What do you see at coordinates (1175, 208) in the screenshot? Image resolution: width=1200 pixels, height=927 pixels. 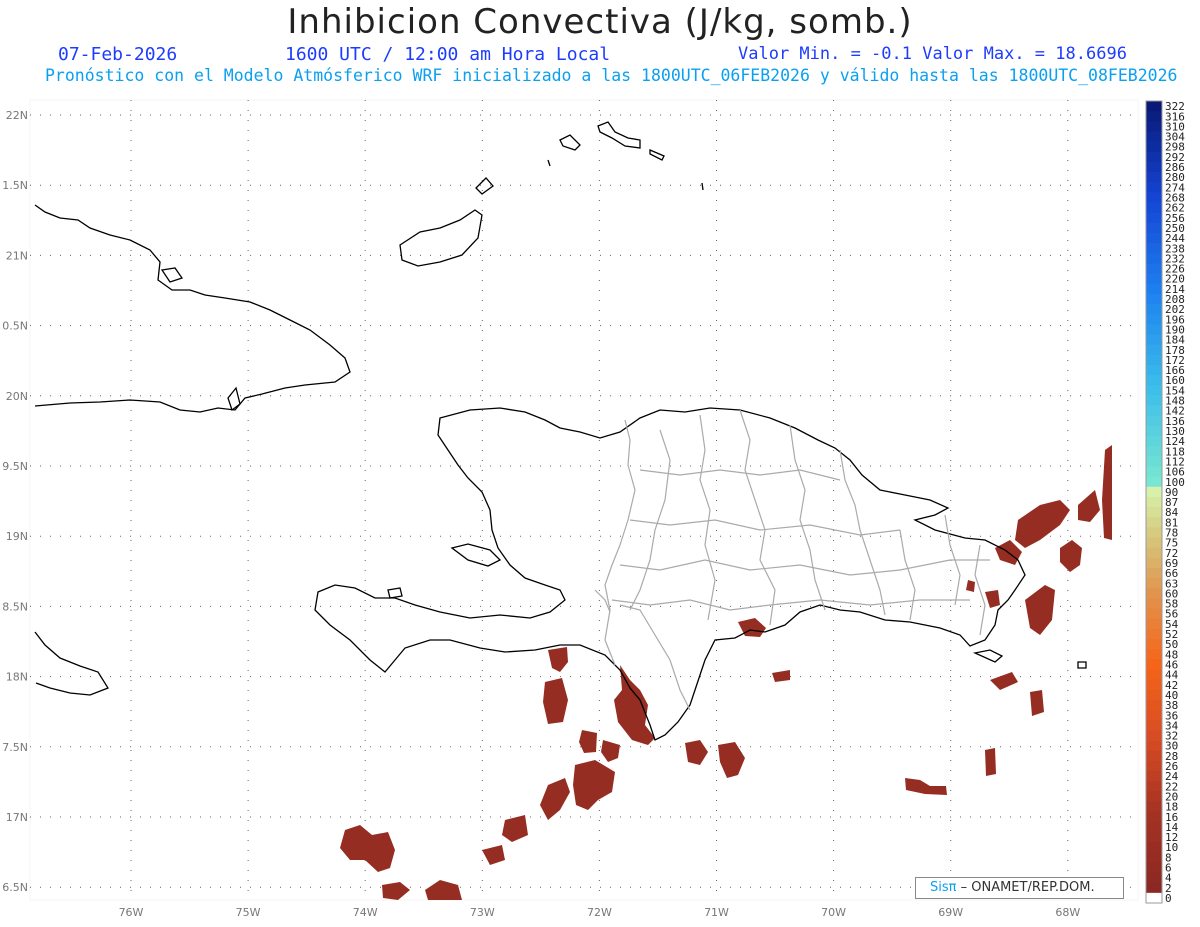 I see `colorbar-label: 262` at bounding box center [1175, 208].